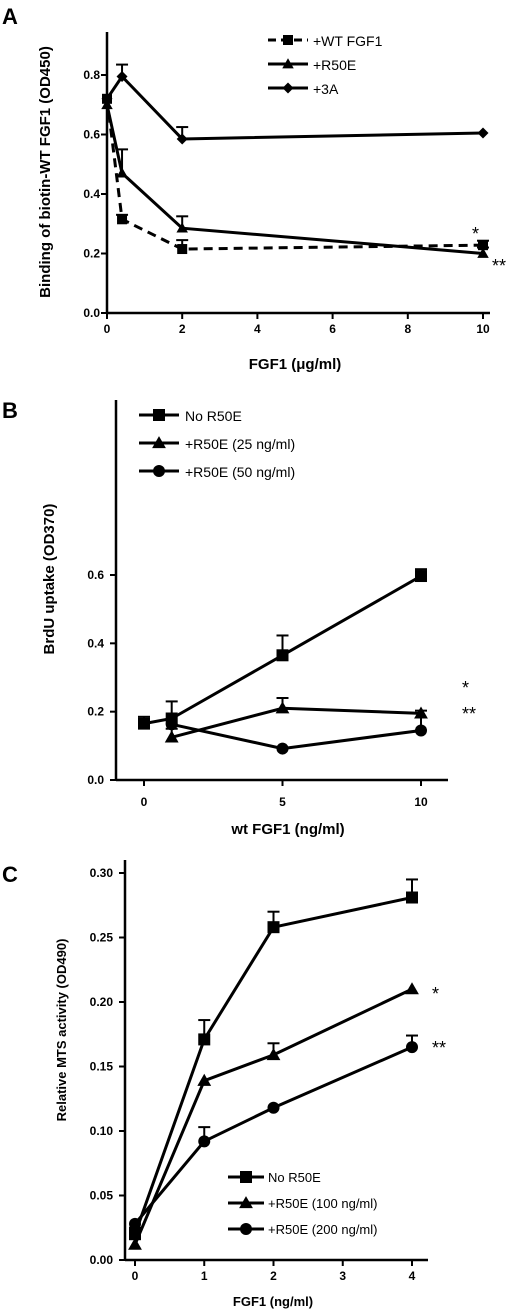  What do you see at coordinates (326, 89) in the screenshot?
I see `panel-a-legend-label-3a: +3A` at bounding box center [326, 89].